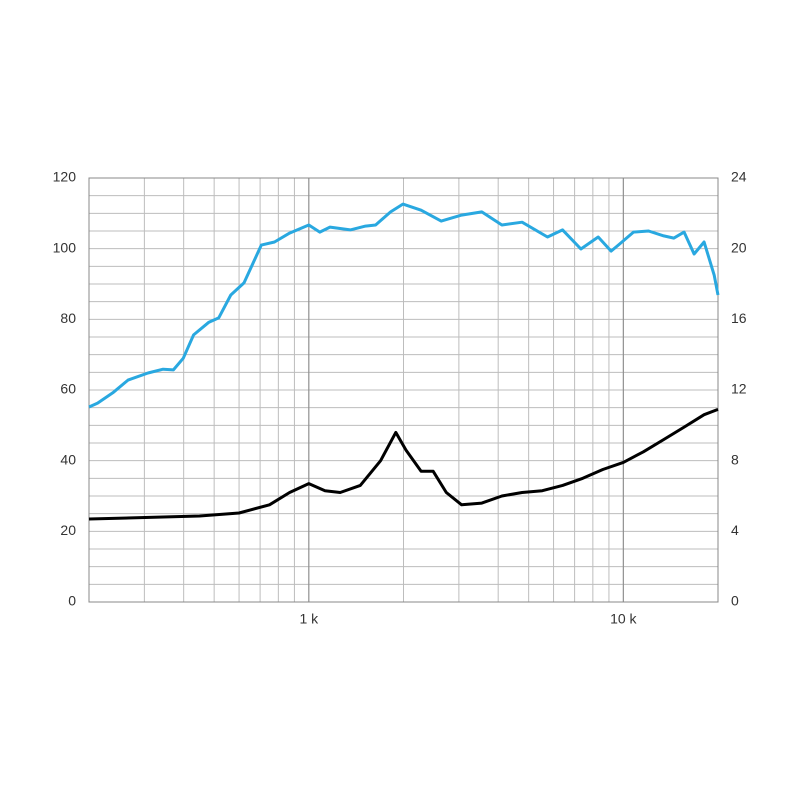 This screenshot has width=800, height=800. Describe the element at coordinates (68, 459) in the screenshot. I see `y-tick-label: 40` at that location.